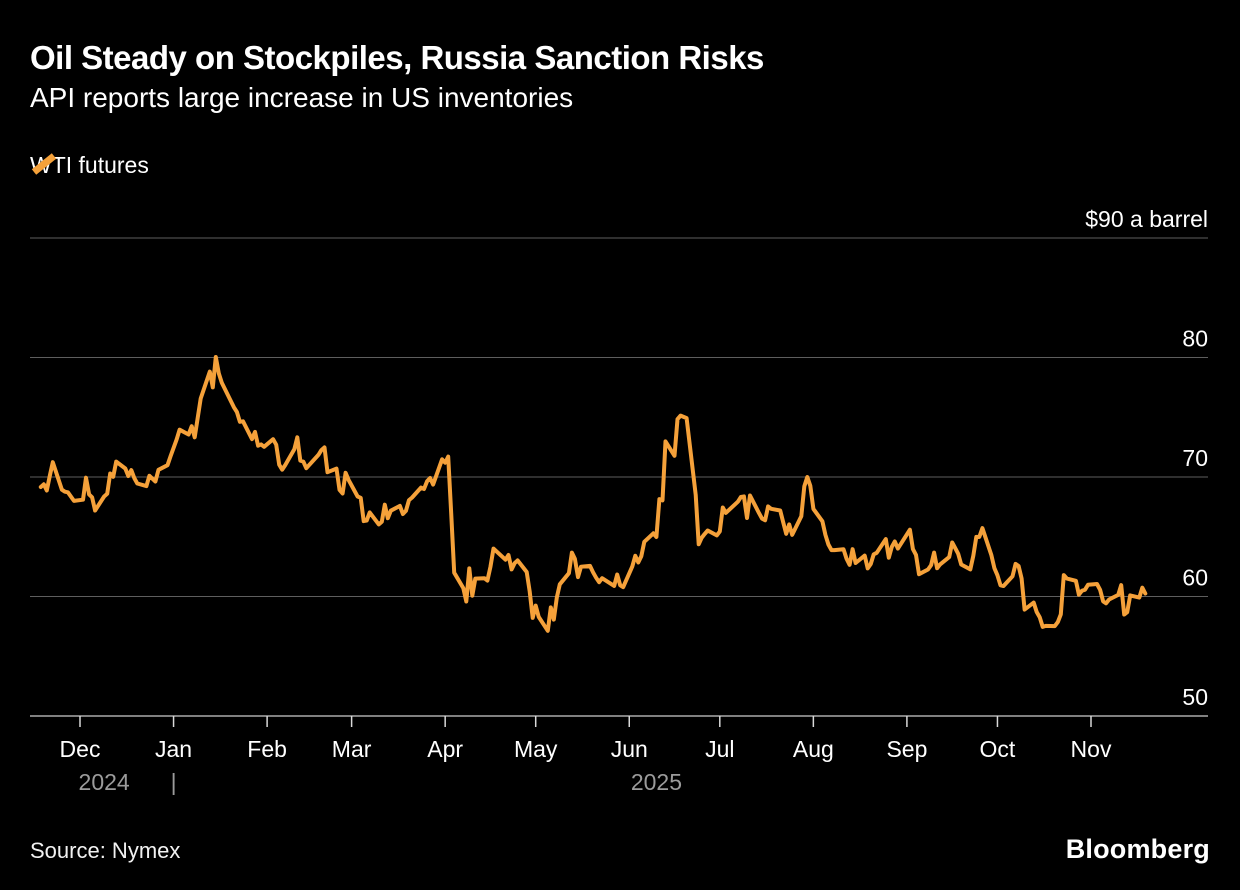  I want to click on y-axis-label-80: 80, so click(1195, 339).